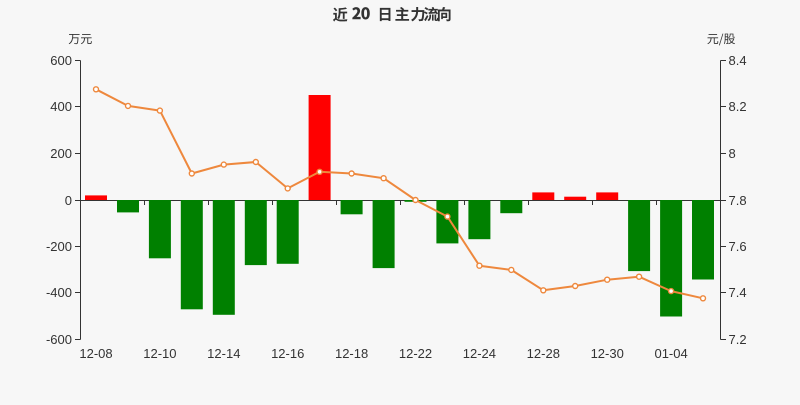  I want to click on svg-text: 8.2, so click(738, 106).